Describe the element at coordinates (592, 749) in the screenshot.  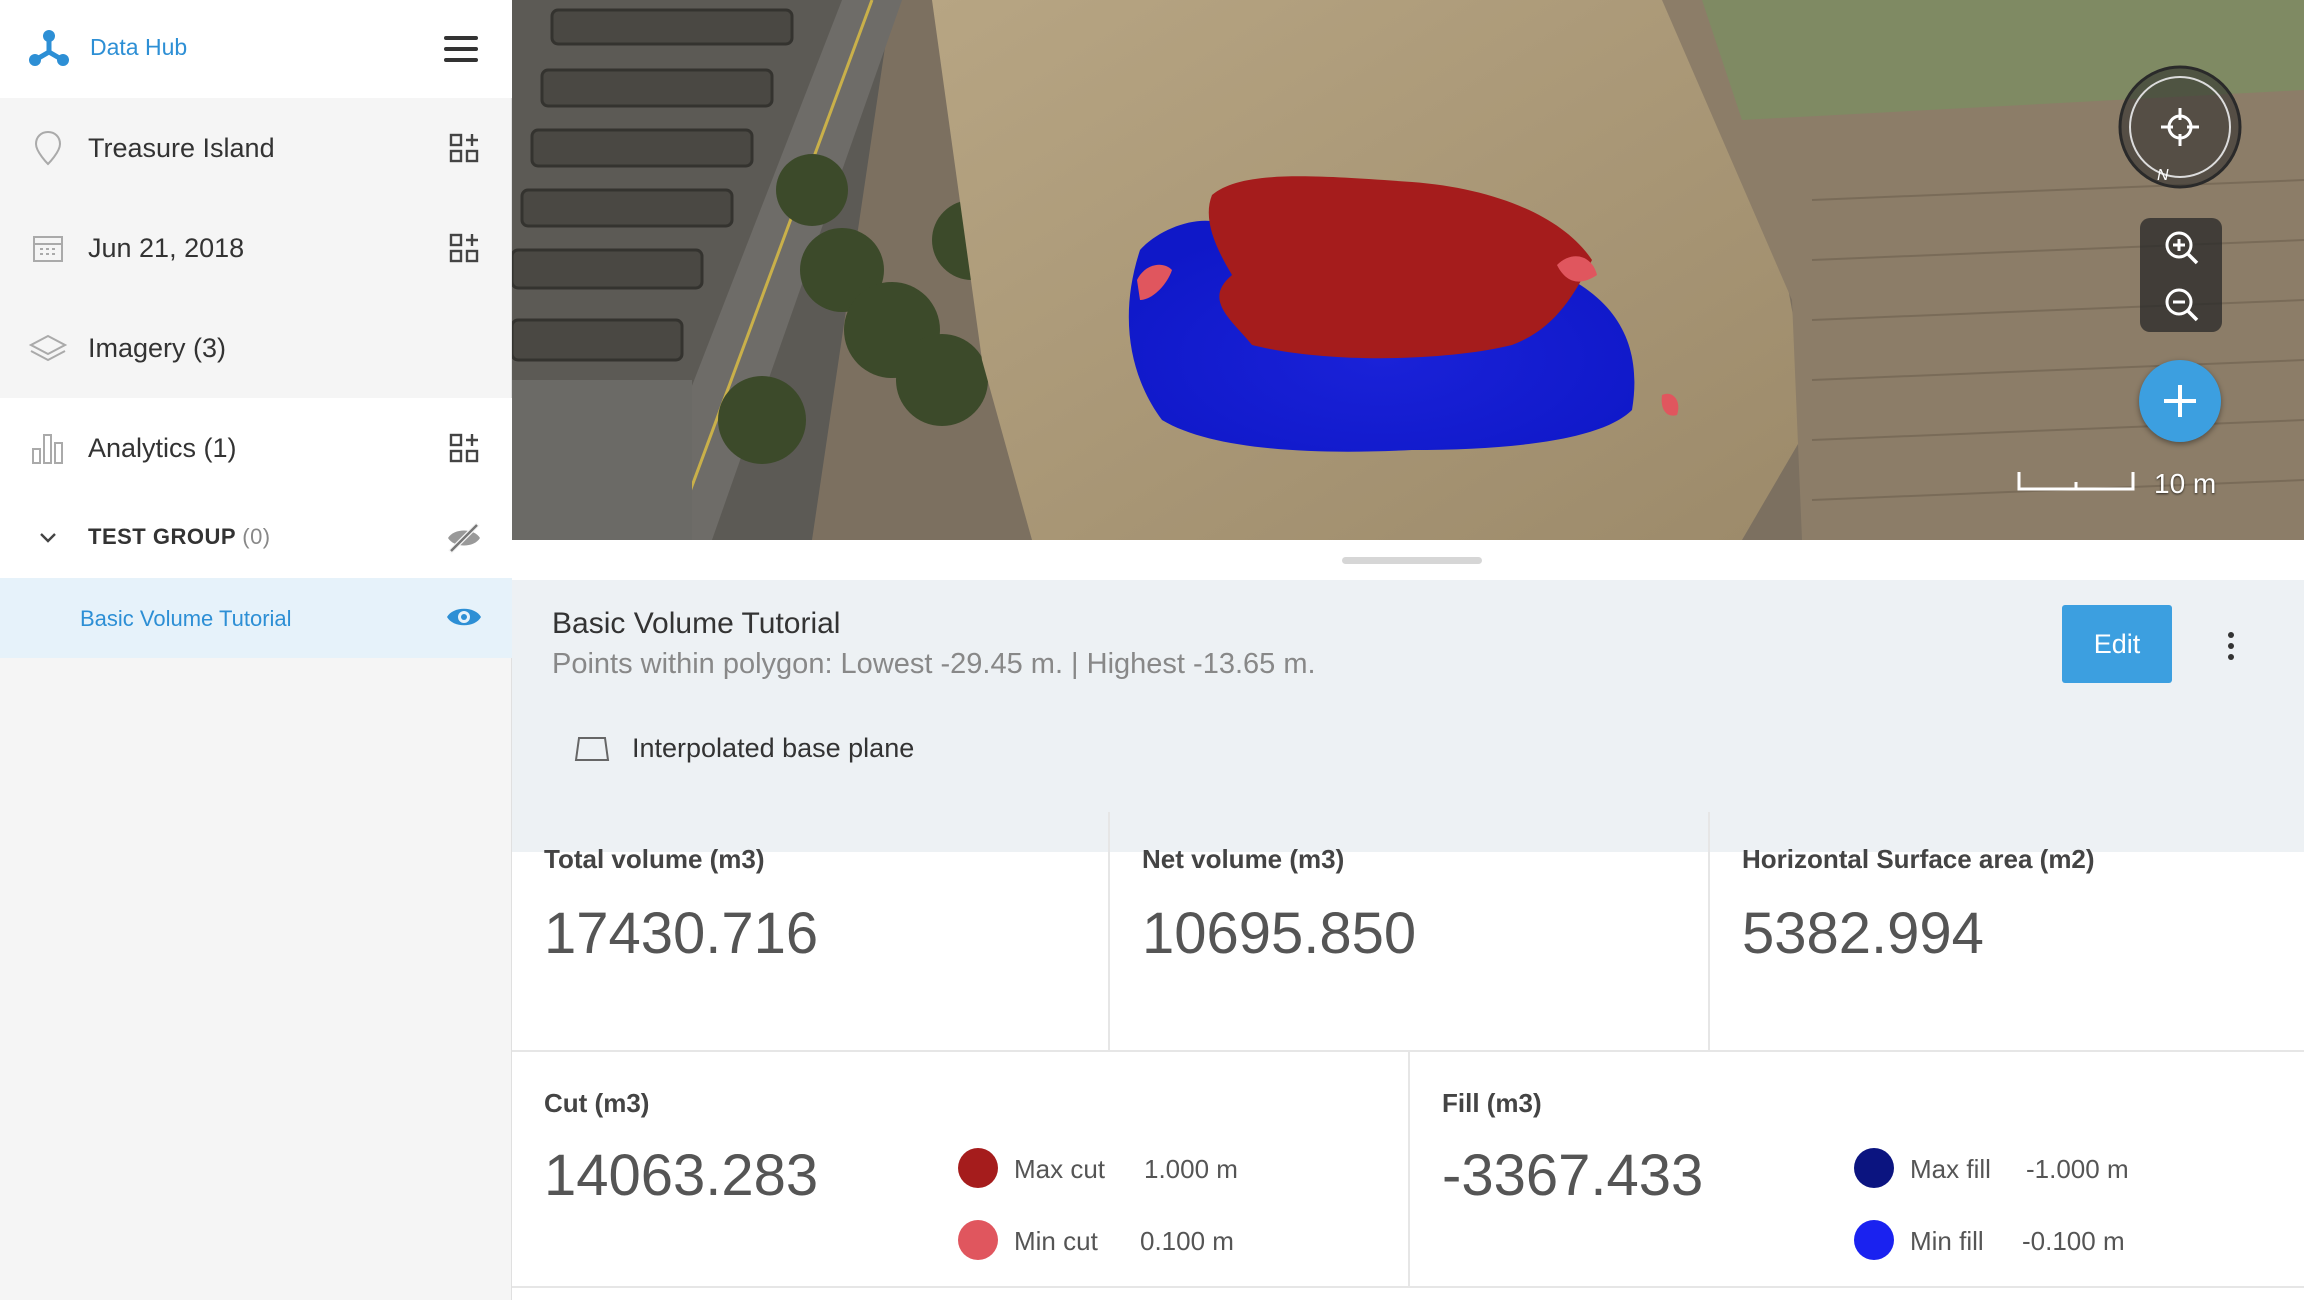
I see `base-plane-icon` at that location.